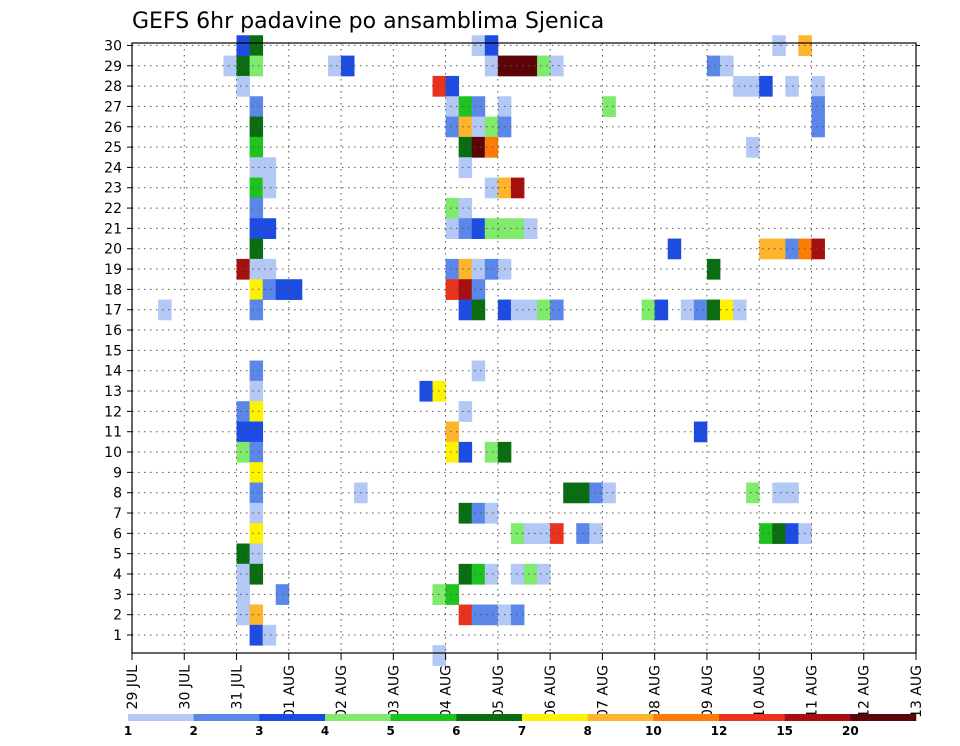  I want to click on colorbar-label: 12, so click(719, 731).